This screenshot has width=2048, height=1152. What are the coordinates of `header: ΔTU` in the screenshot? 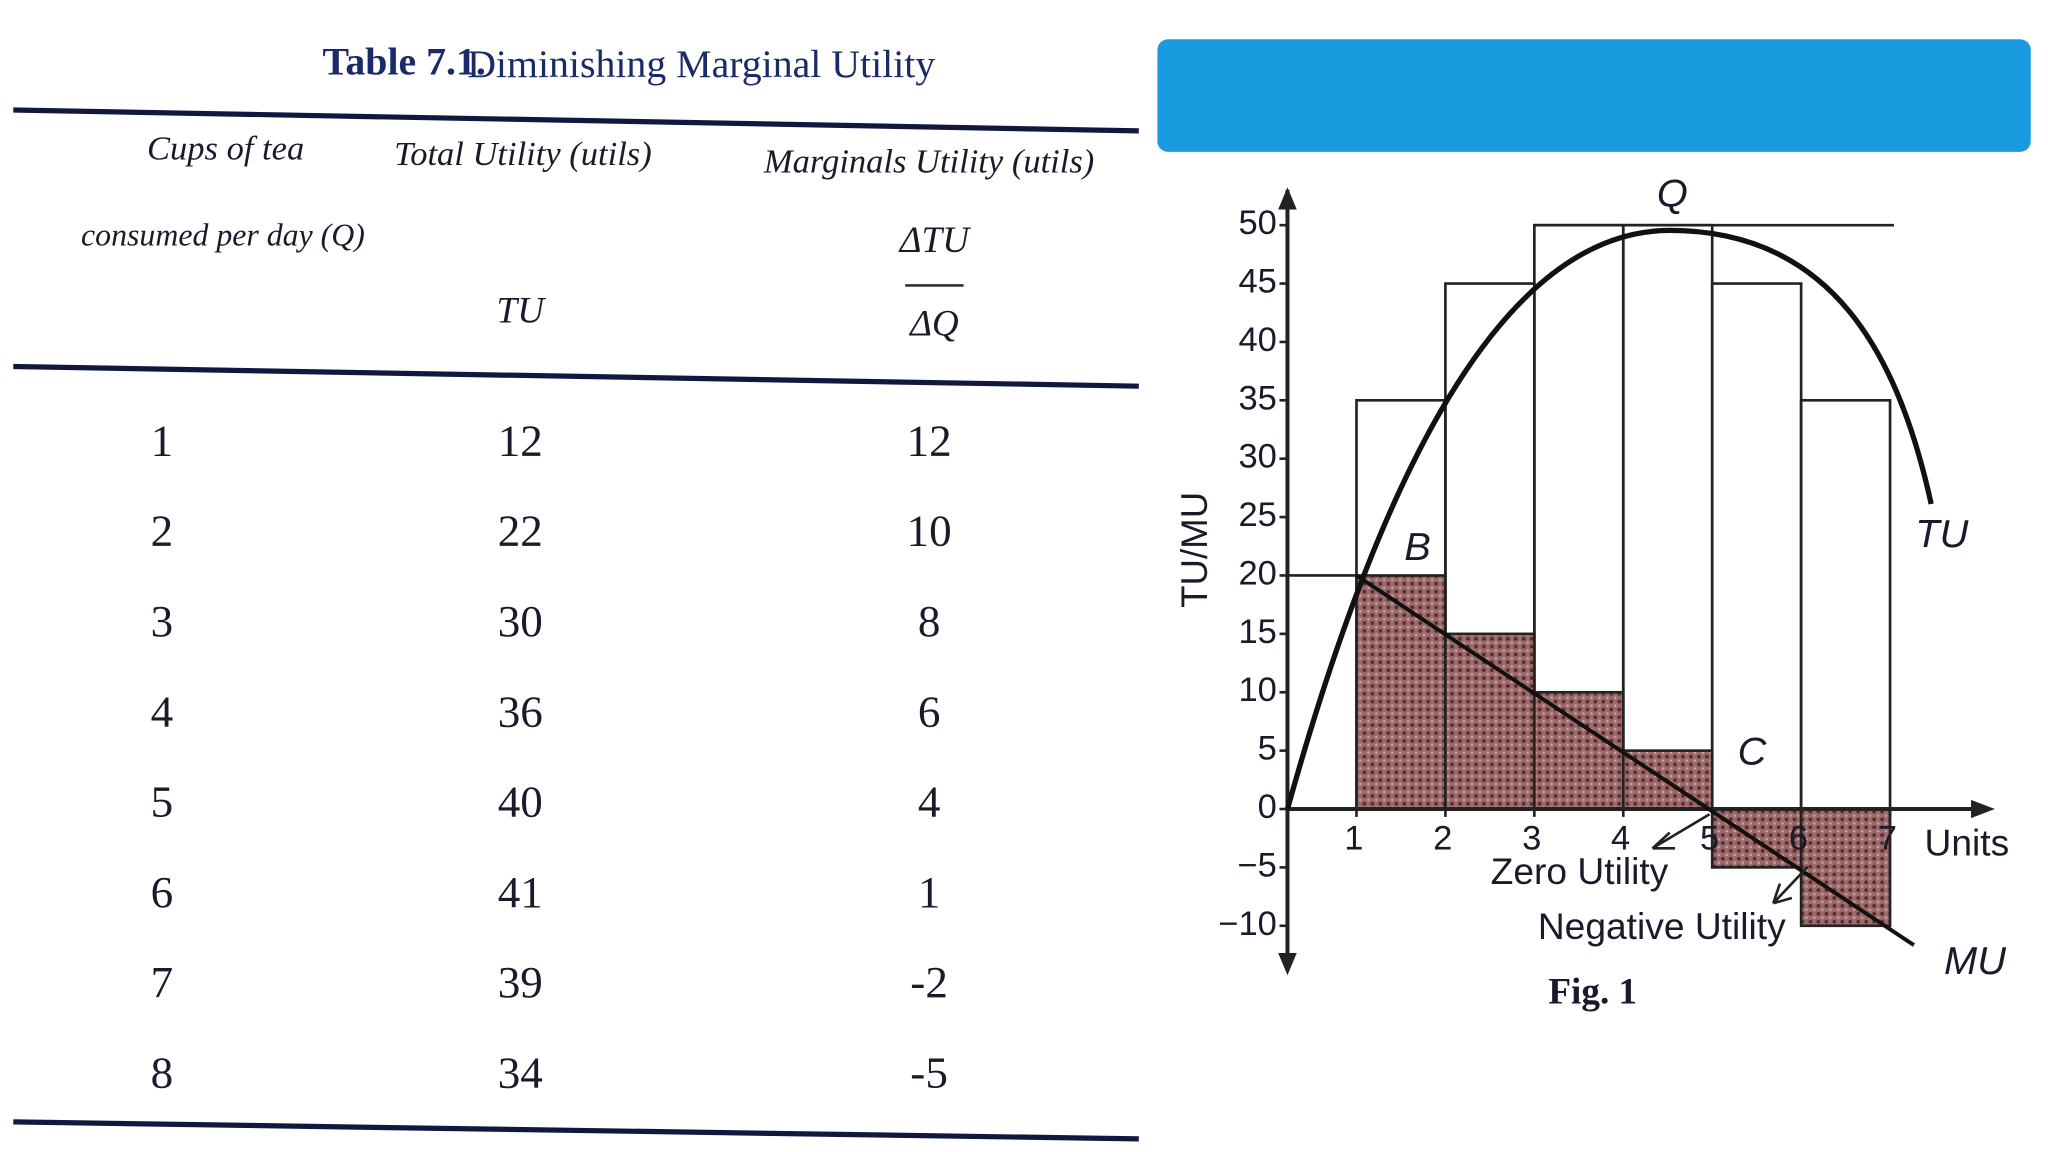 It's located at (935, 239).